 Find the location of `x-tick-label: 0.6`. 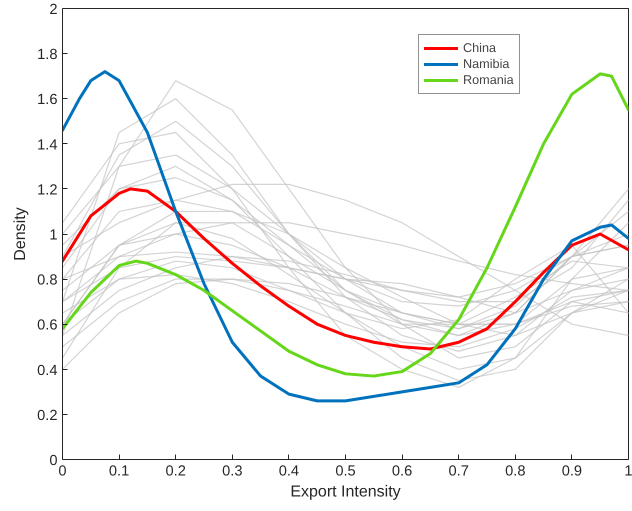

x-tick-label: 0.6 is located at coordinates (402, 472).